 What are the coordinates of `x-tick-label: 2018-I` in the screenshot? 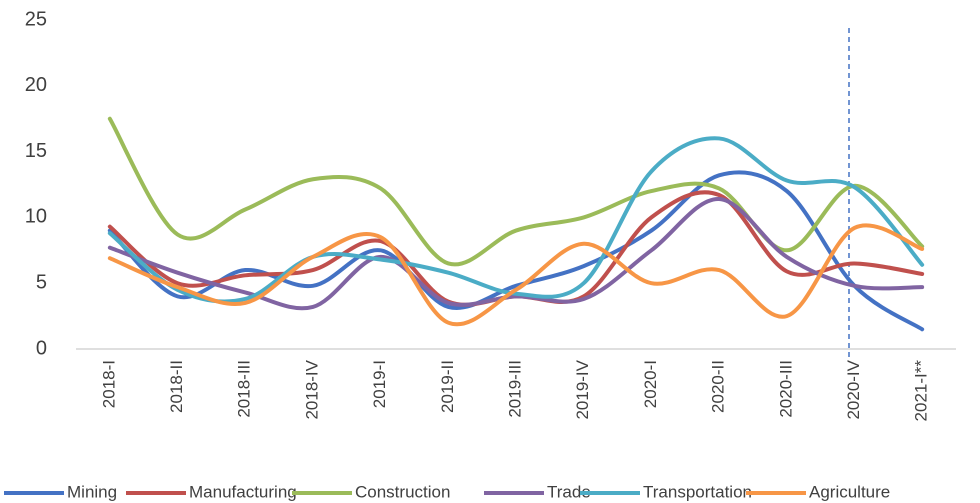 It's located at (108, 384).